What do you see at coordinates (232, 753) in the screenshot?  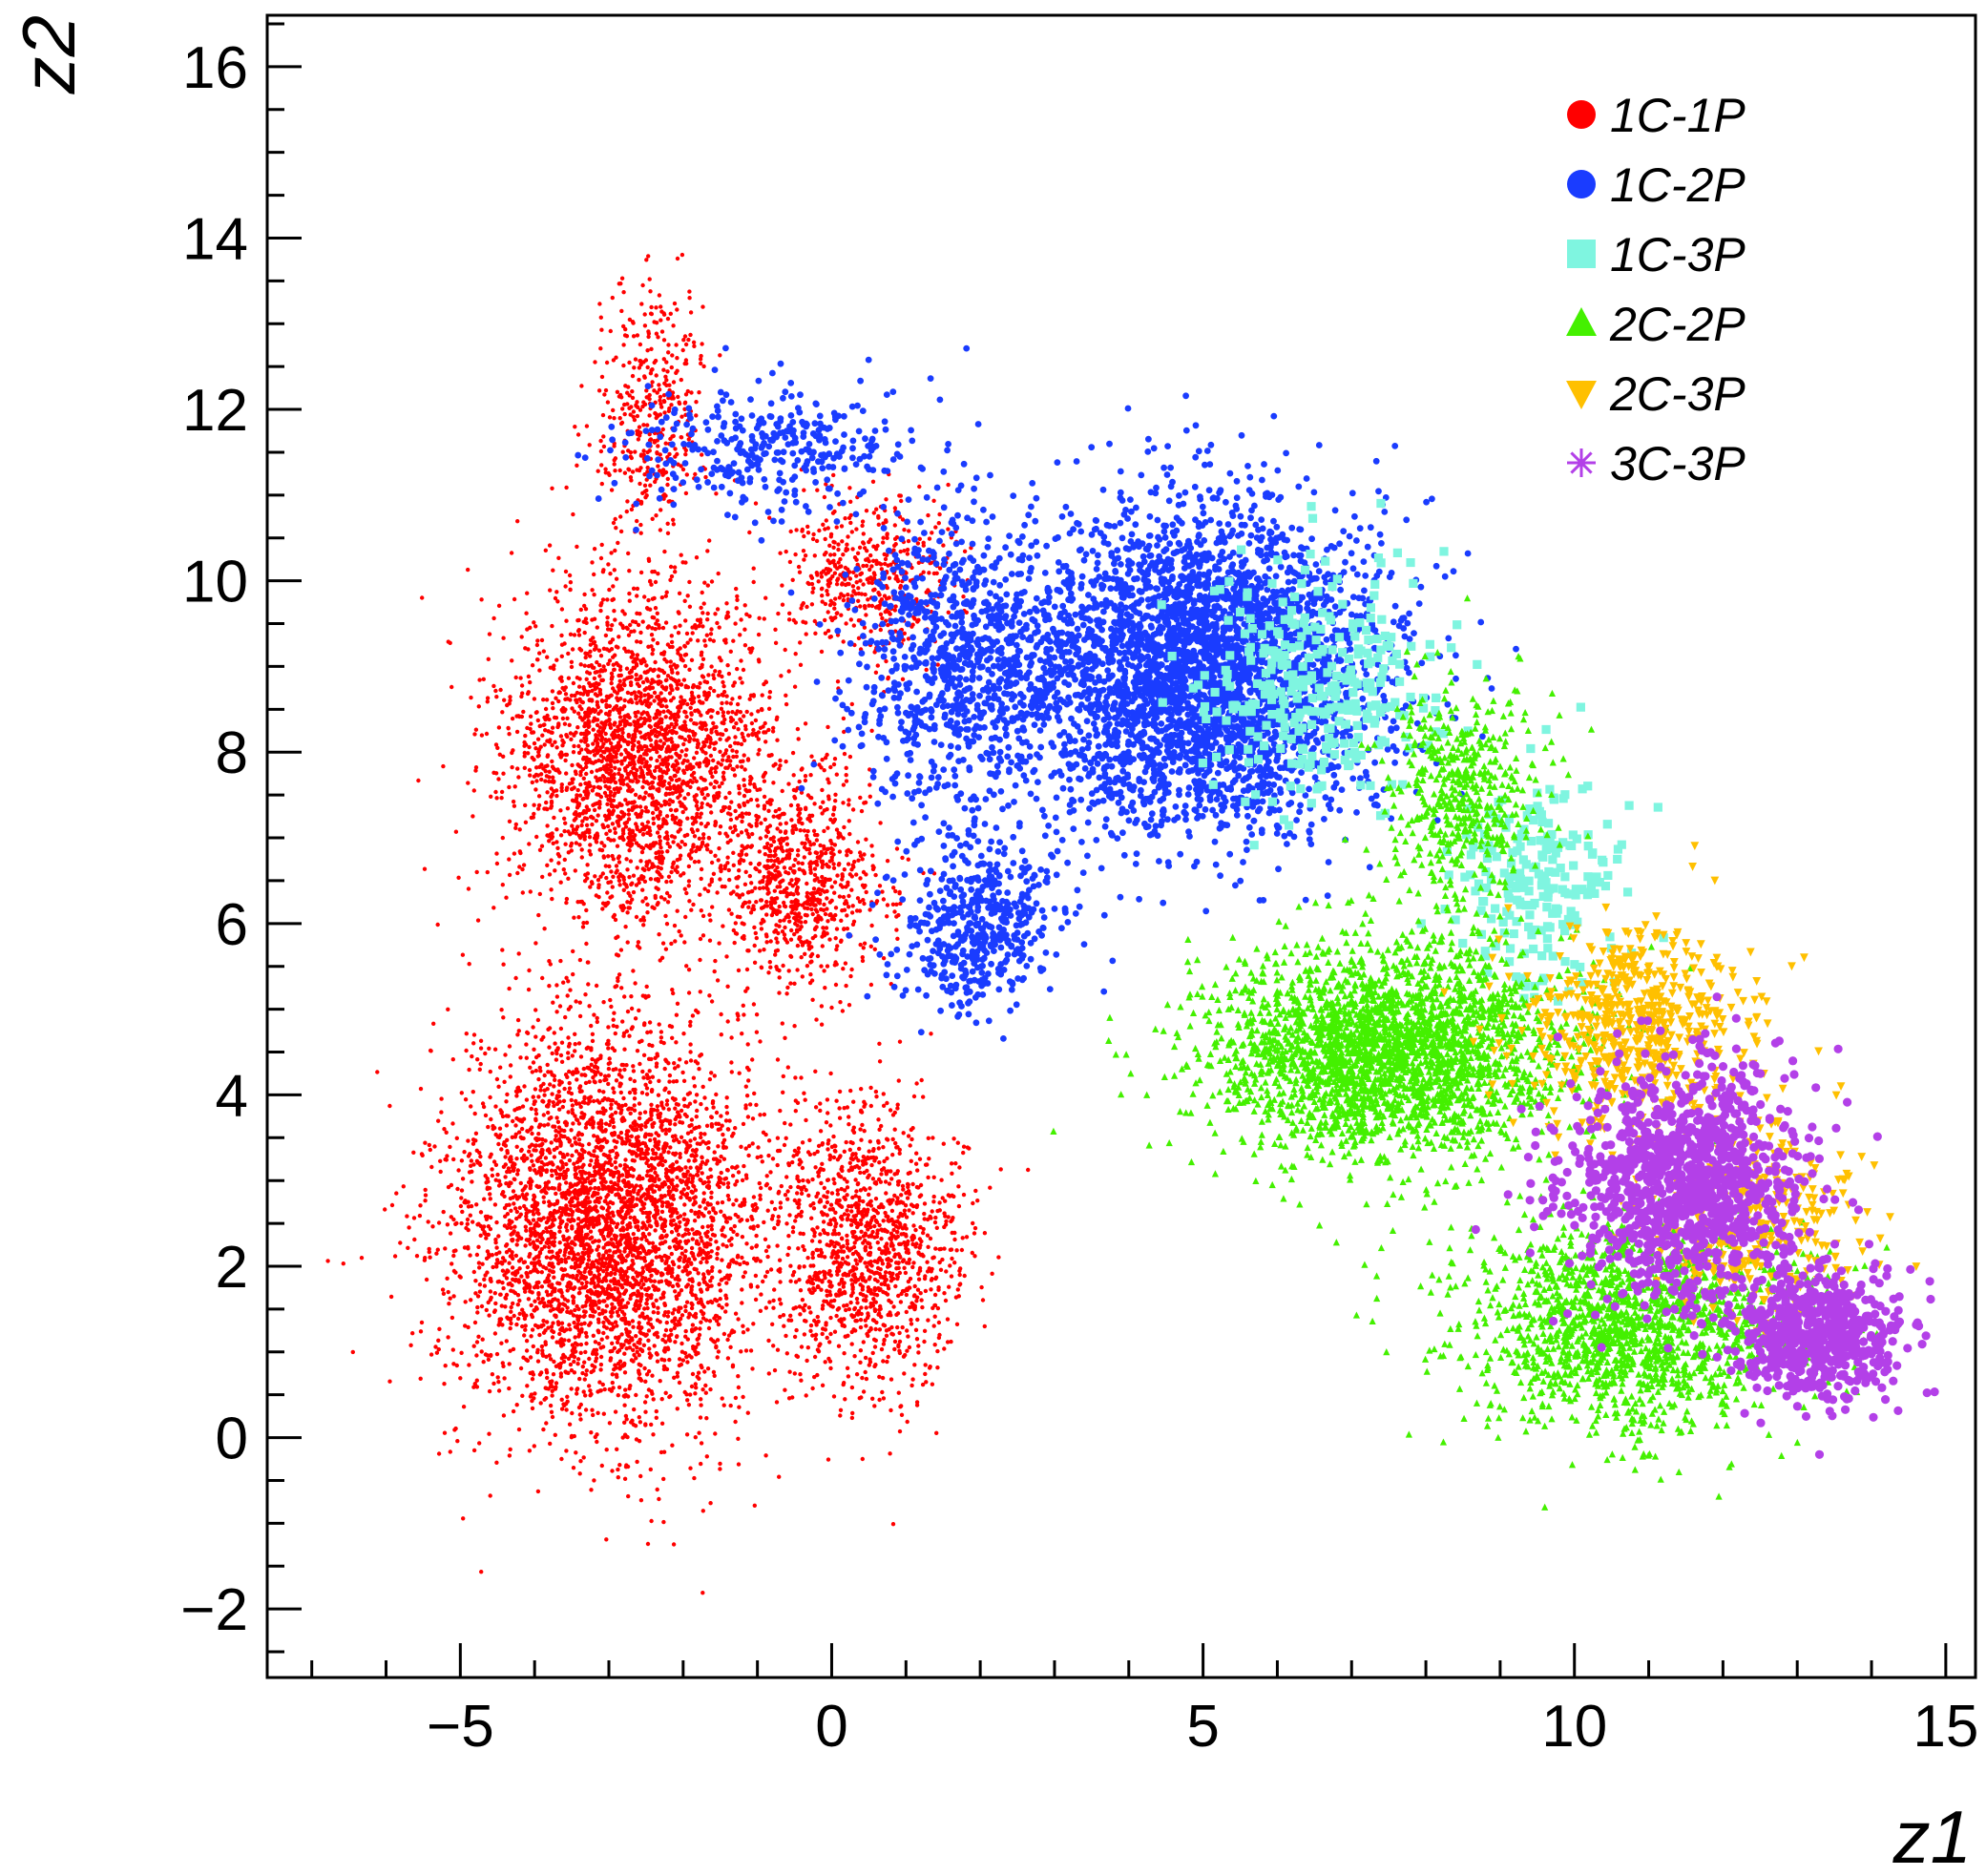 I see `y-tick-label: 8` at bounding box center [232, 753].